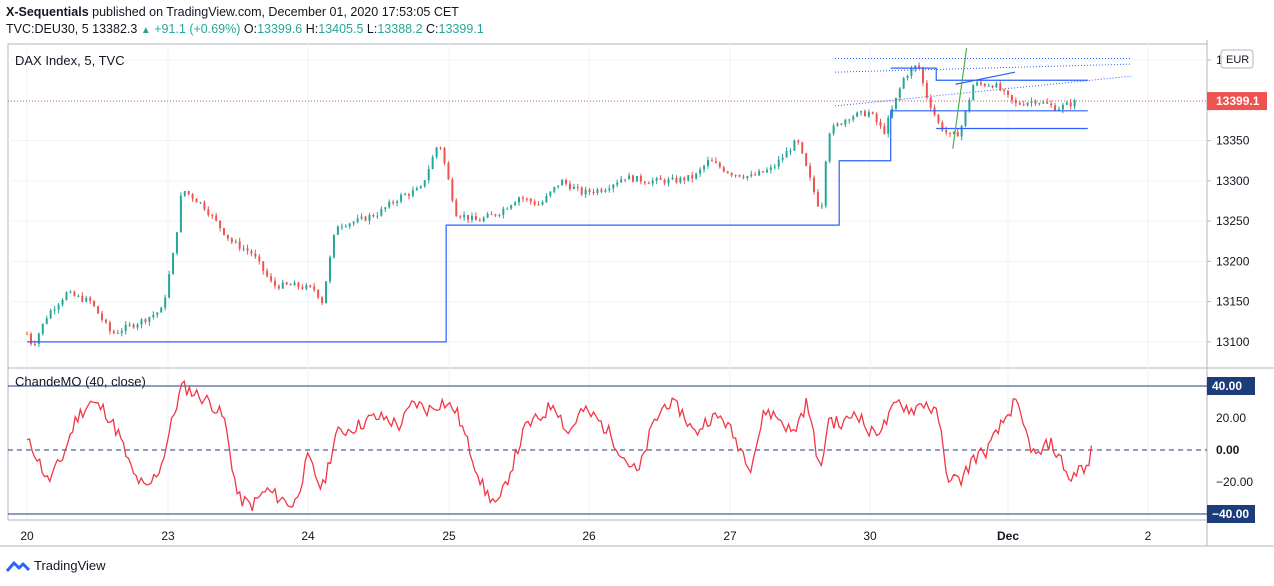 This screenshot has width=1274, height=586. Describe the element at coordinates (47, 29) in the screenshot. I see `symbol-label: TVC:DEU30, 5` at that location.